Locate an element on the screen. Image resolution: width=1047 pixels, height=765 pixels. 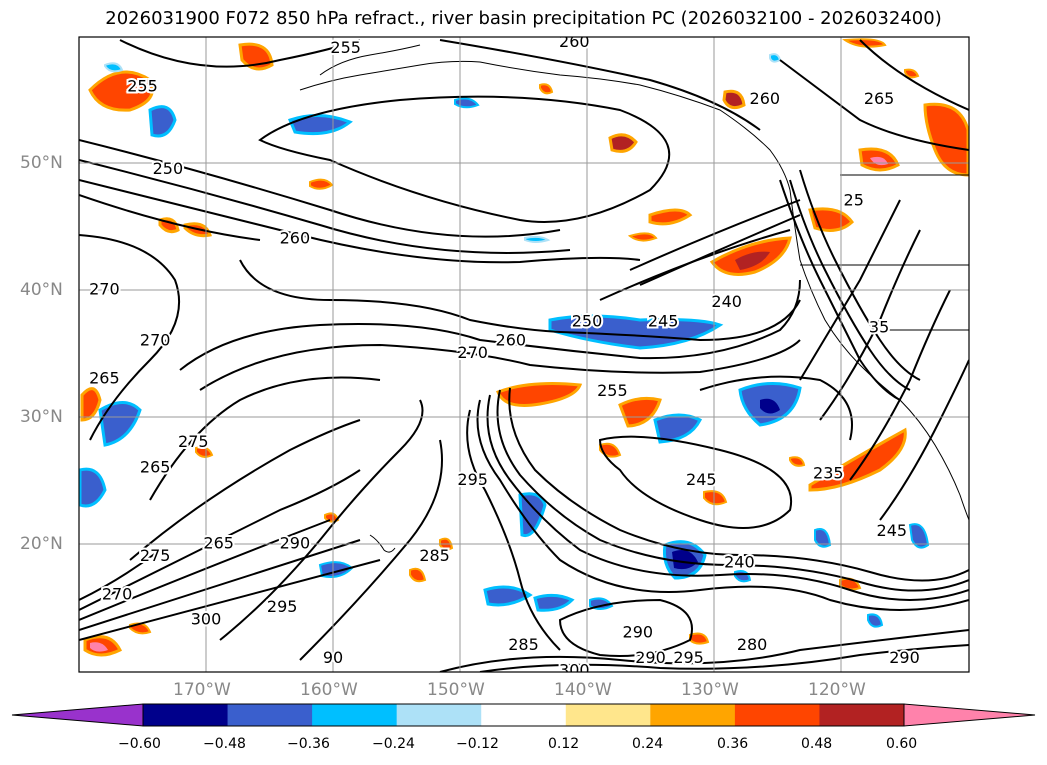
contour-label: 235 is located at coordinates (828, 473).